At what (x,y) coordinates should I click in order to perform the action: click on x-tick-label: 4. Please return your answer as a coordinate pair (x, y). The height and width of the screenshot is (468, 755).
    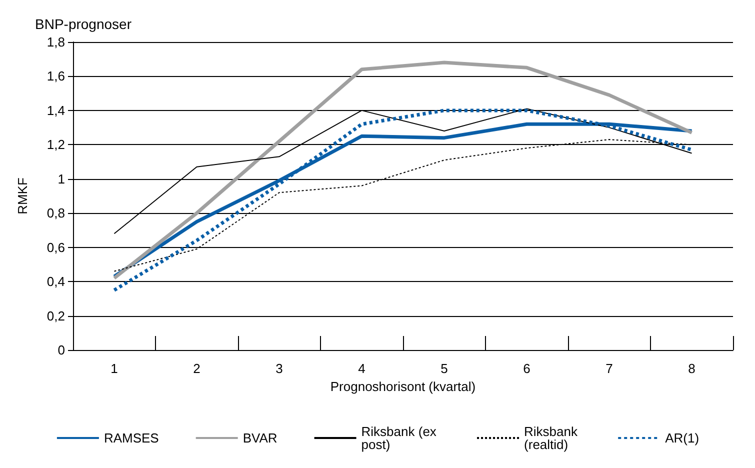
    Looking at the image, I should click on (362, 368).